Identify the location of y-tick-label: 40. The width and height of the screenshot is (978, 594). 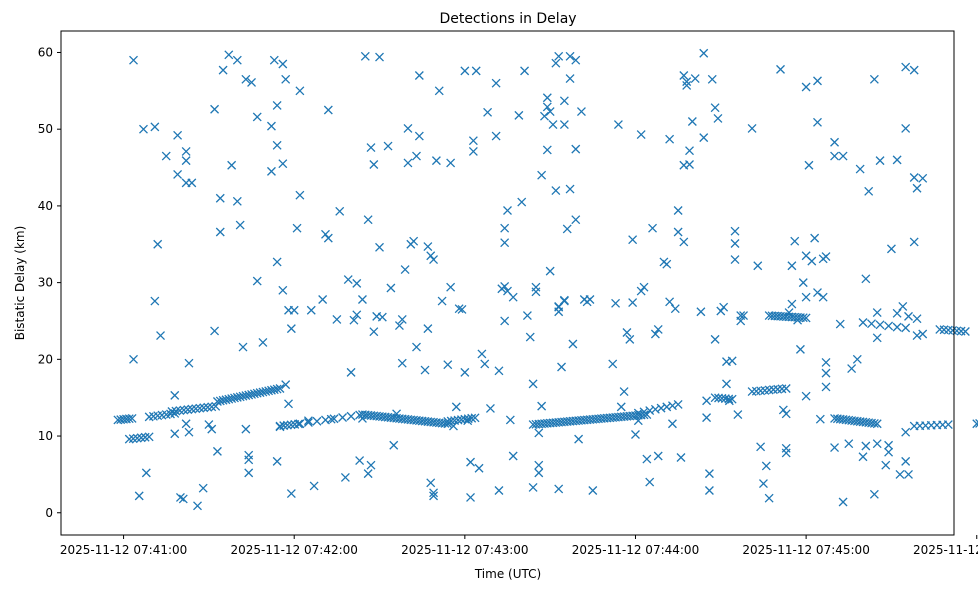
(45, 206).